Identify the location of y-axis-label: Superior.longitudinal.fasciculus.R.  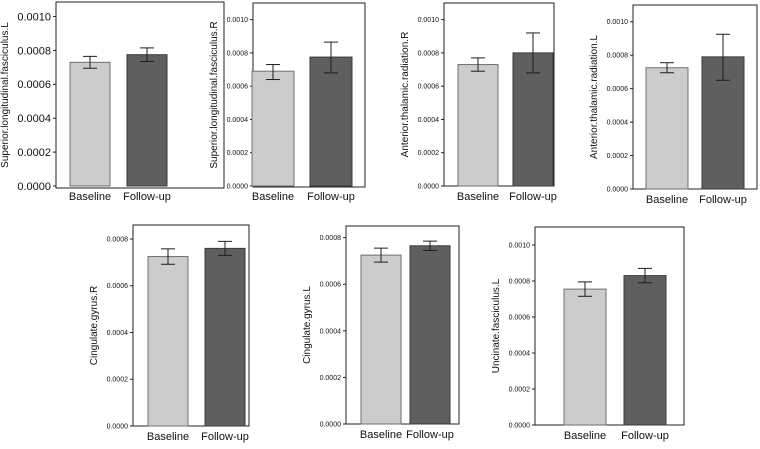
(214, 94).